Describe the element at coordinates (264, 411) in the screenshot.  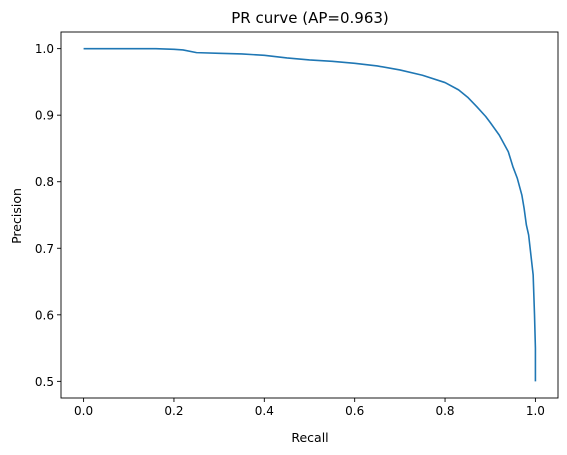
I see `x-tick-label: 0.4` at that location.